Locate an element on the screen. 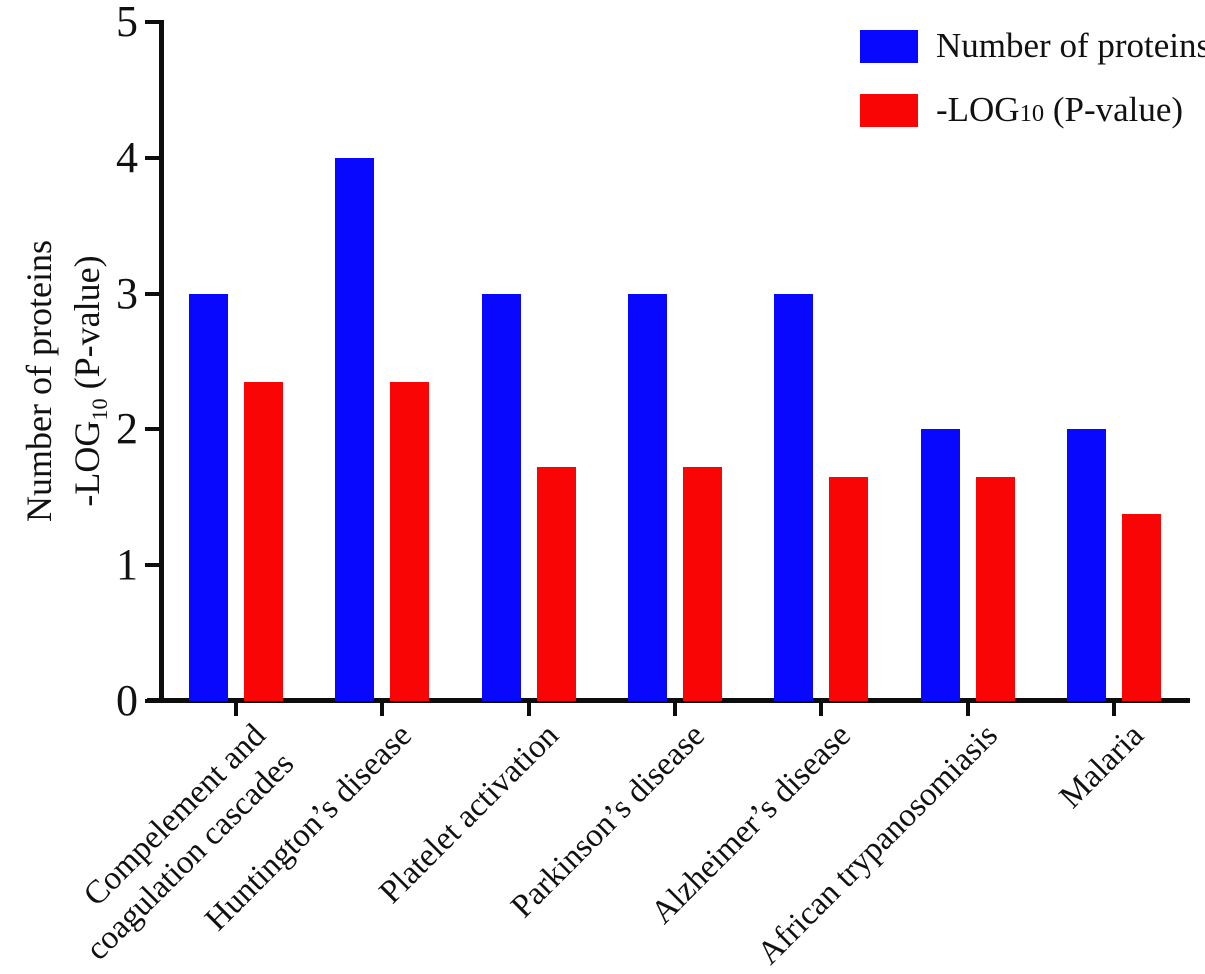 This screenshot has height=974, width=1205. y-axis-line is located at coordinates (161, 361).